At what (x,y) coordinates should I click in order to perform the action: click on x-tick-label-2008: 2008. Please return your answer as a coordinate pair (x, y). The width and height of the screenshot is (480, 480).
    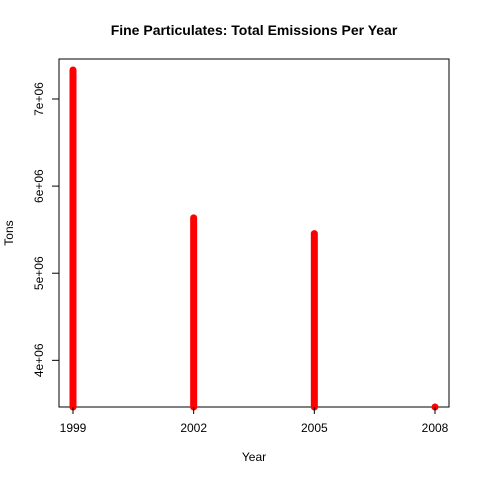
    Looking at the image, I should click on (435, 428).